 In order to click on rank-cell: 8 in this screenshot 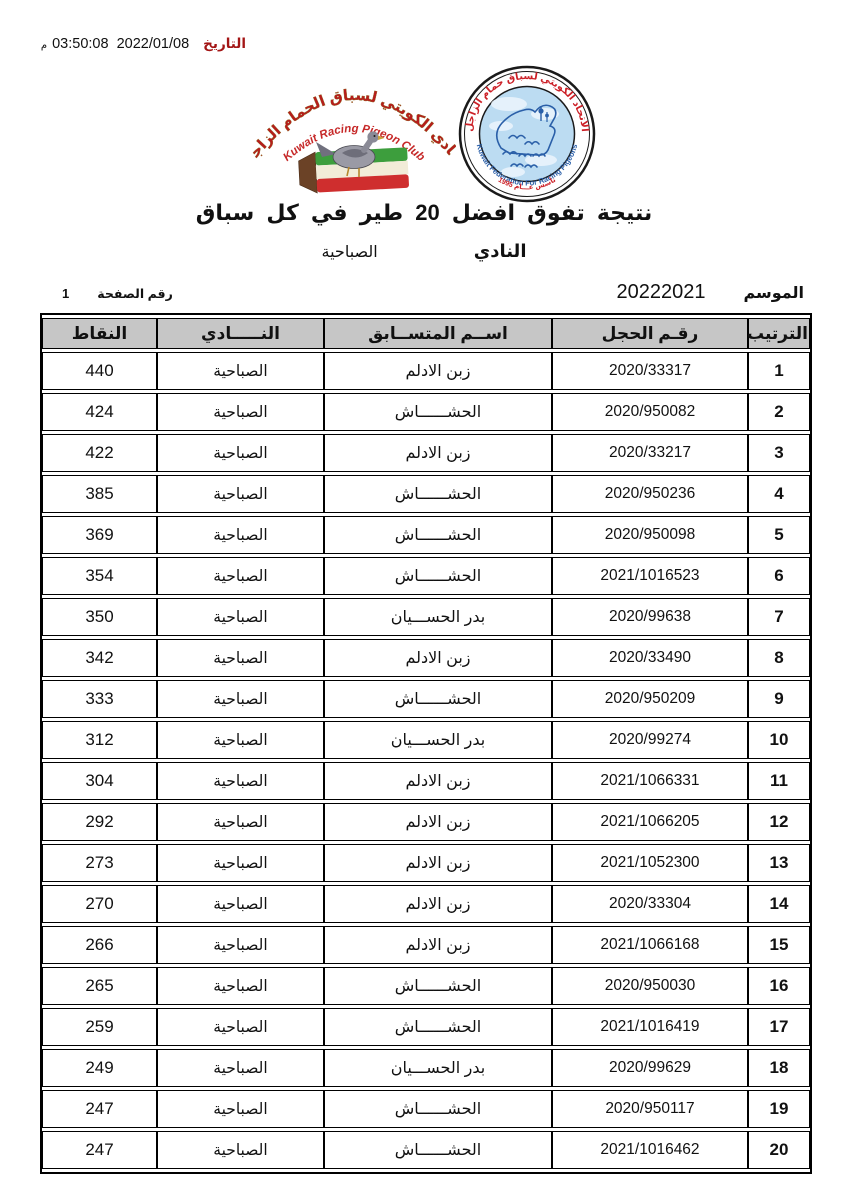, I will do `click(779, 658)`.